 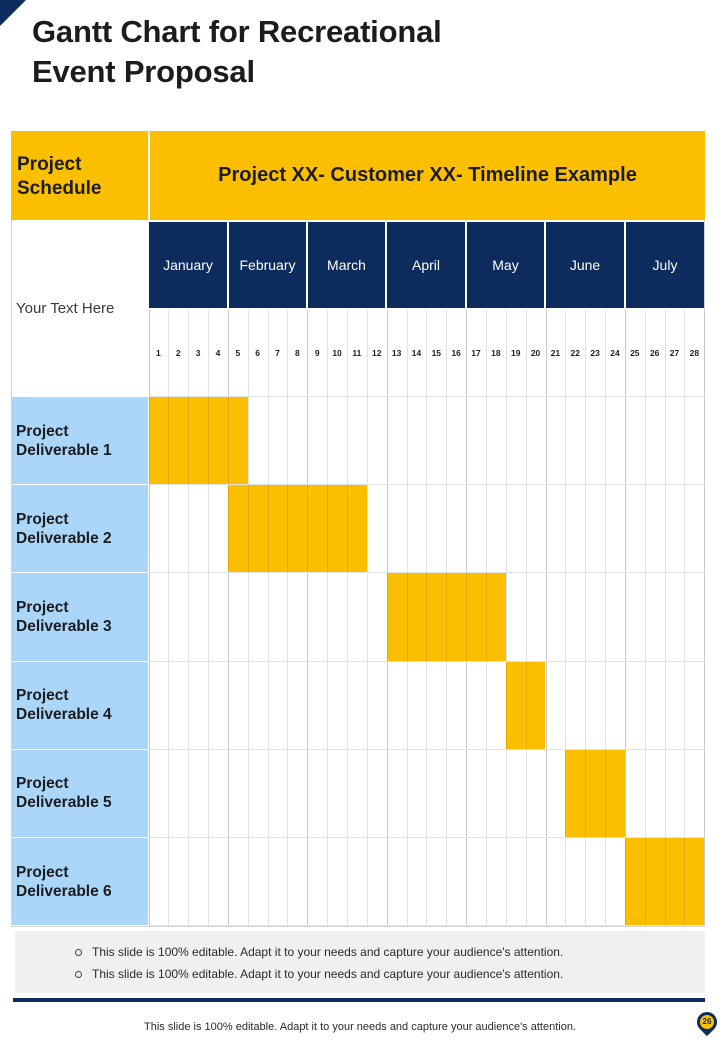 I want to click on month-header-july: July, so click(x=665, y=265).